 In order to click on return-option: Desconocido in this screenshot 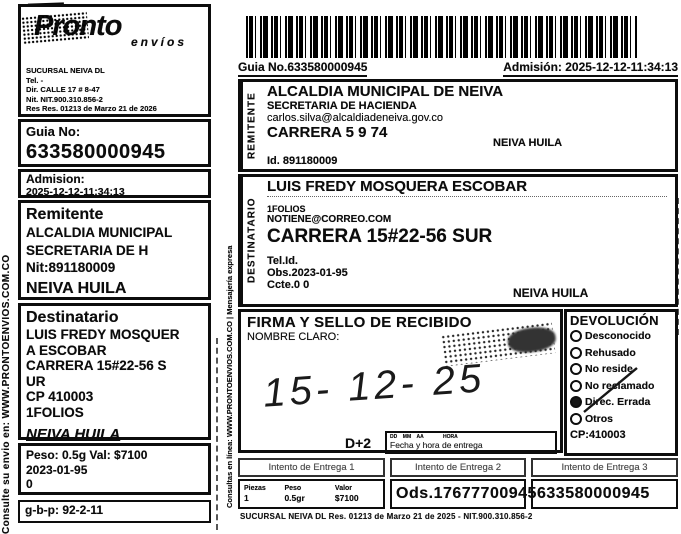, I will do `click(621, 336)`.